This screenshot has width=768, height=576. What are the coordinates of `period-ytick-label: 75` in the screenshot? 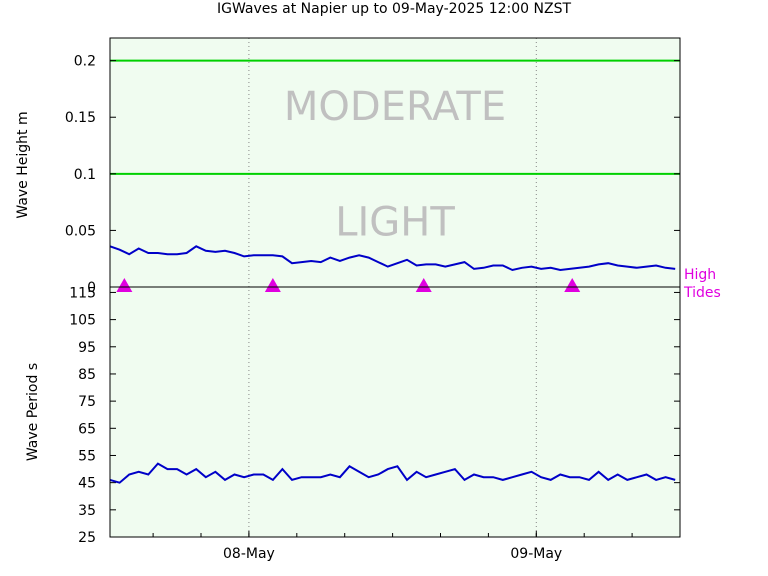 It's located at (87, 402).